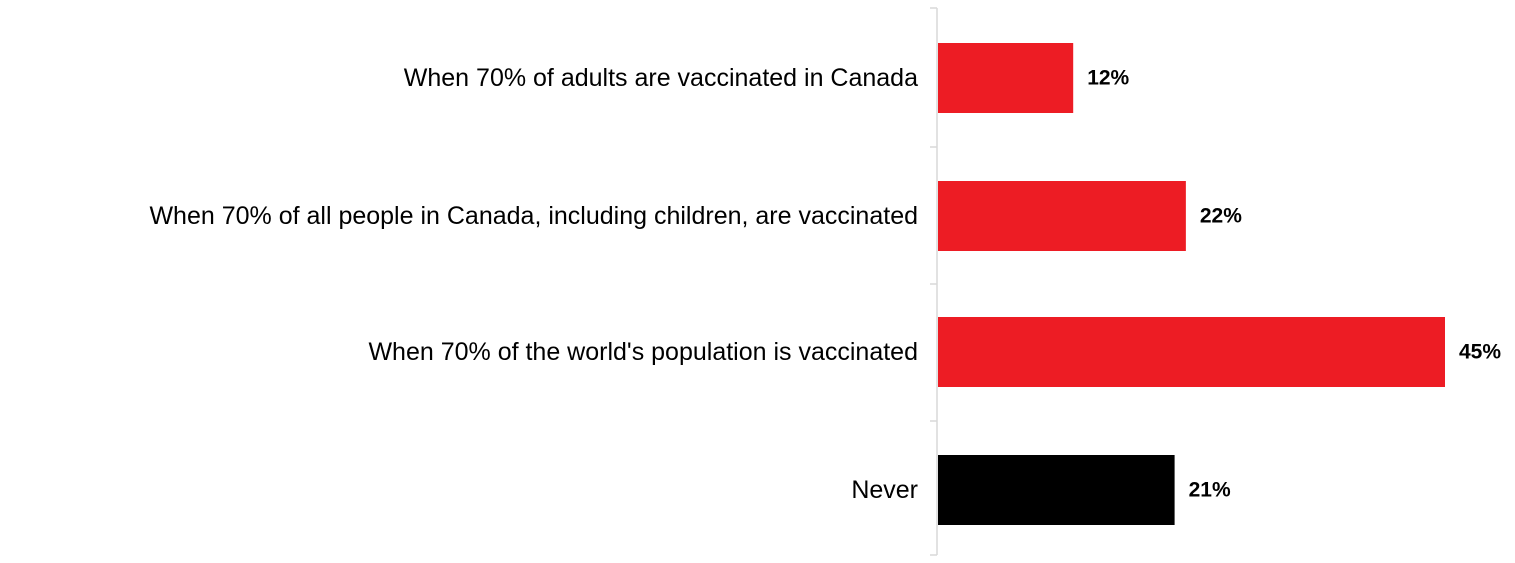  Describe the element at coordinates (884, 490) in the screenshot. I see `category-label-3: Never` at that location.